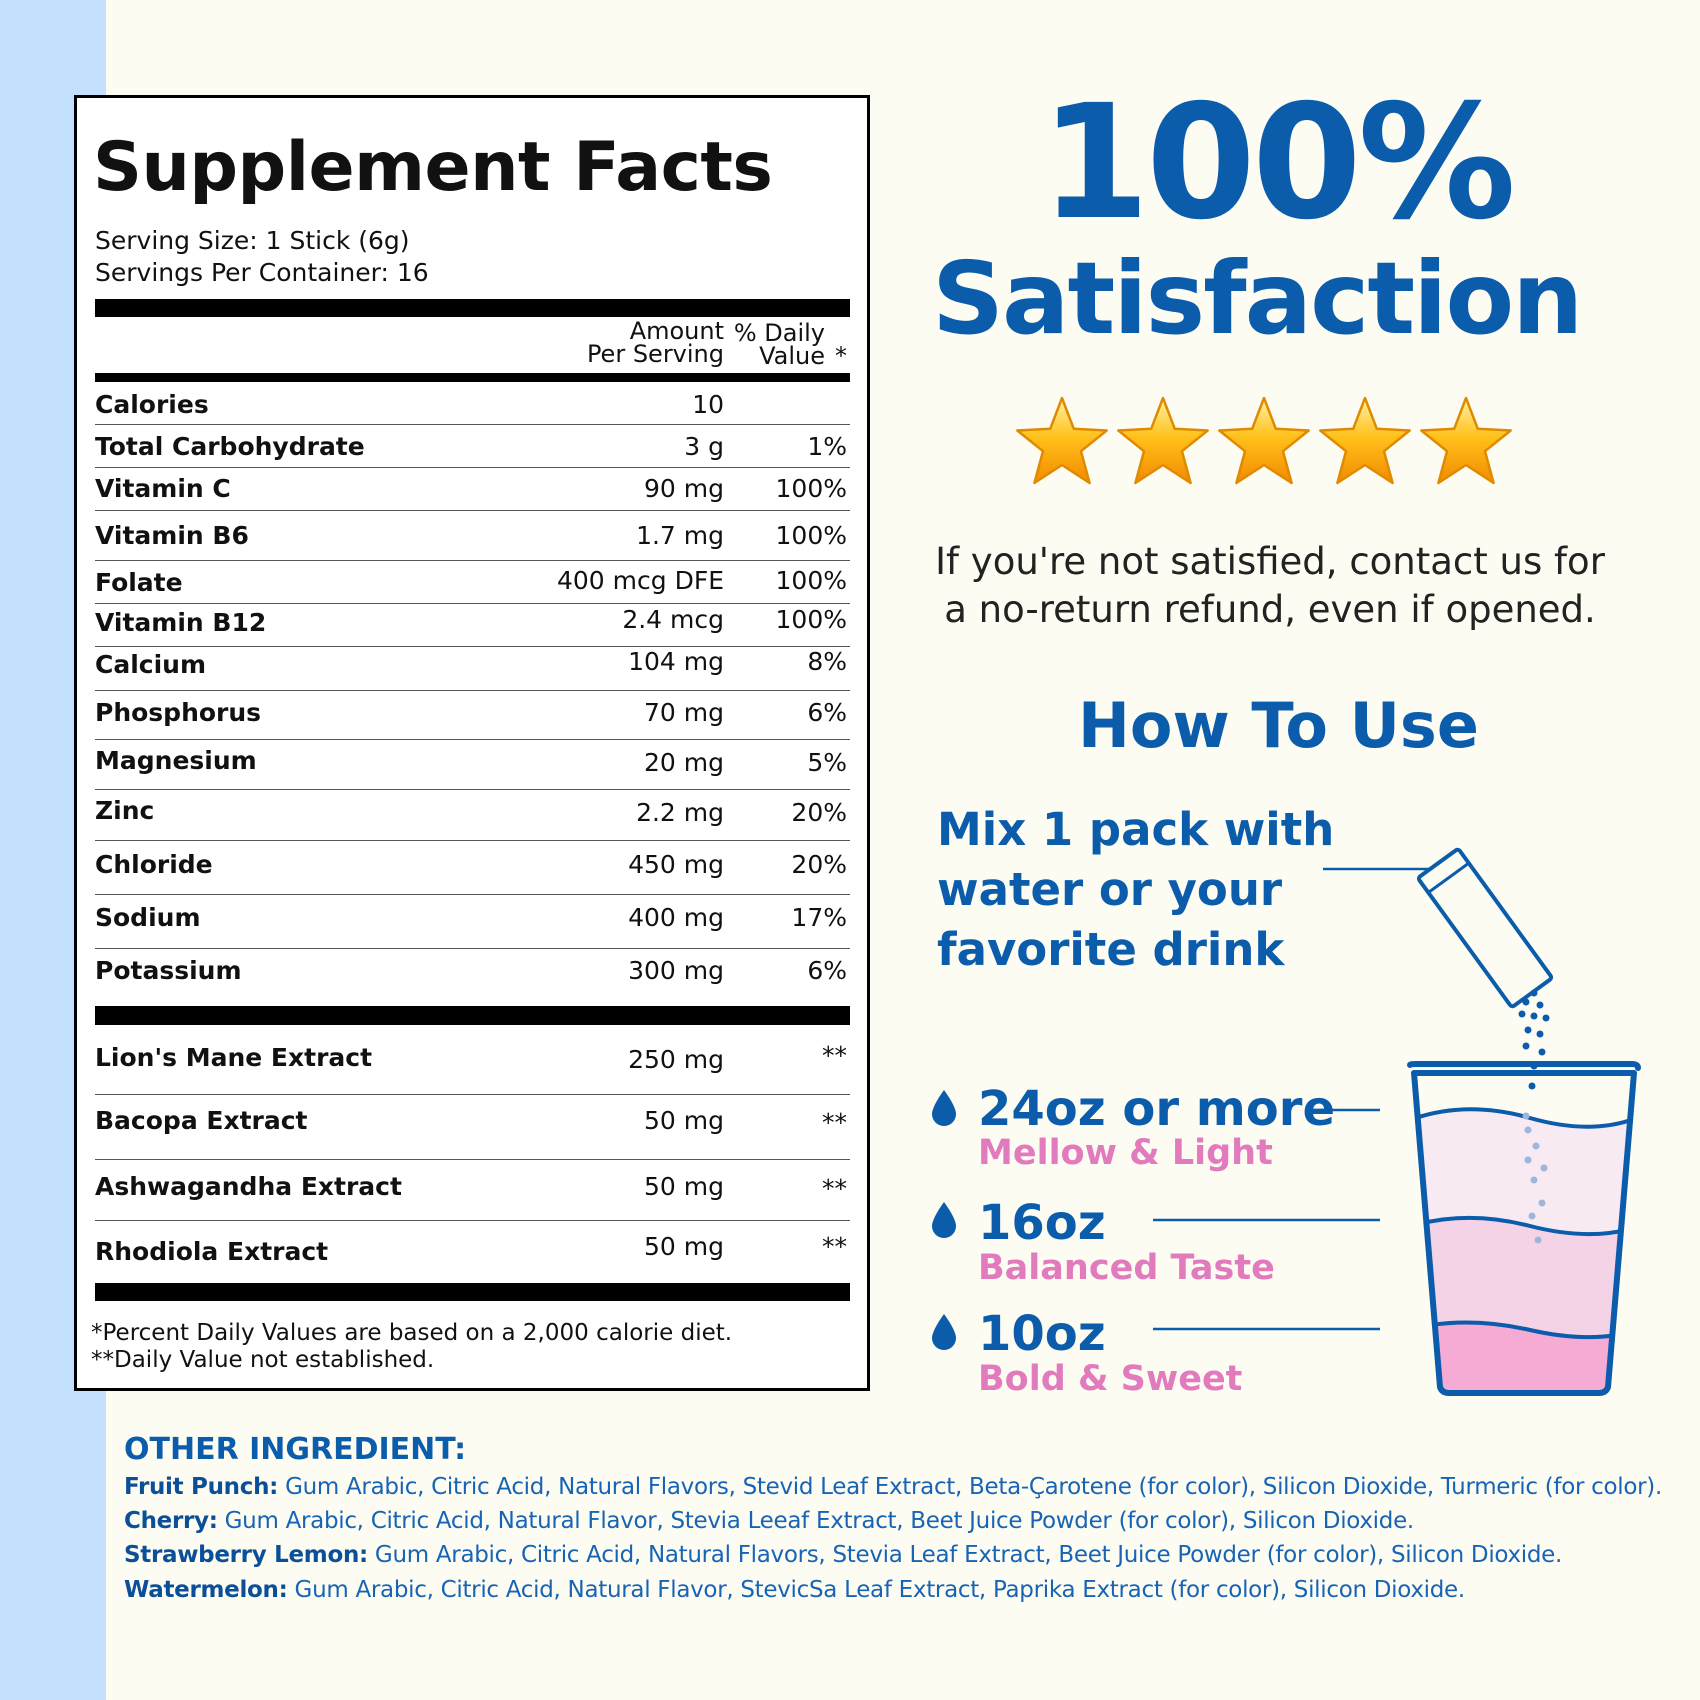 This screenshot has width=1700, height=1700. What do you see at coordinates (680, 812) in the screenshot?
I see `row-amount: 2.2 mg` at bounding box center [680, 812].